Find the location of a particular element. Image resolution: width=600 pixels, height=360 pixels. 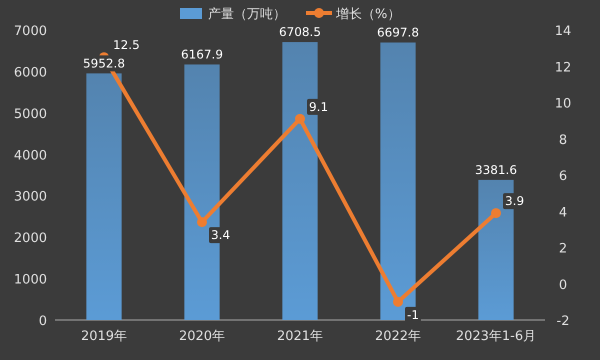

y-tick-label: 3000 is located at coordinates (30, 197).